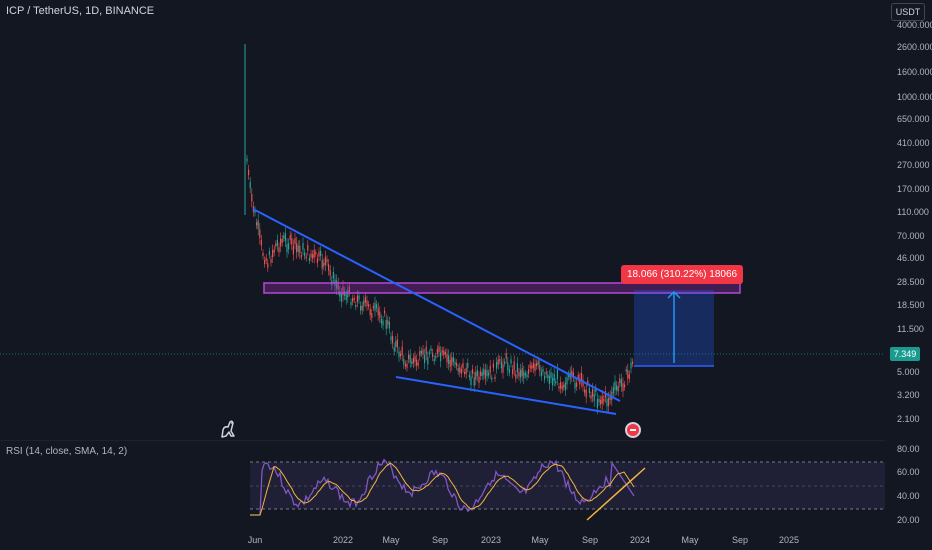 Image resolution: width=932 pixels, height=550 pixels. I want to click on currency-button: USDT, so click(908, 12).